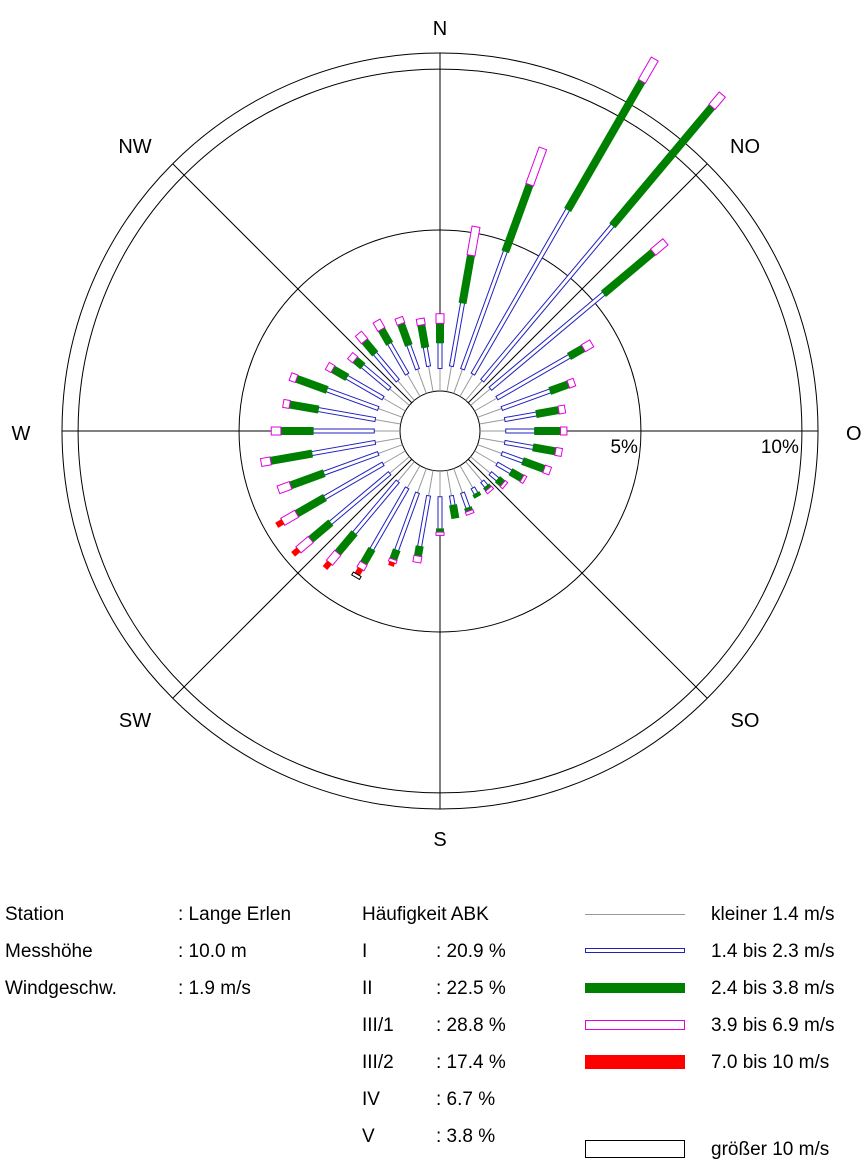  Describe the element at coordinates (35, 914) in the screenshot. I see `station-label: Station` at that location.